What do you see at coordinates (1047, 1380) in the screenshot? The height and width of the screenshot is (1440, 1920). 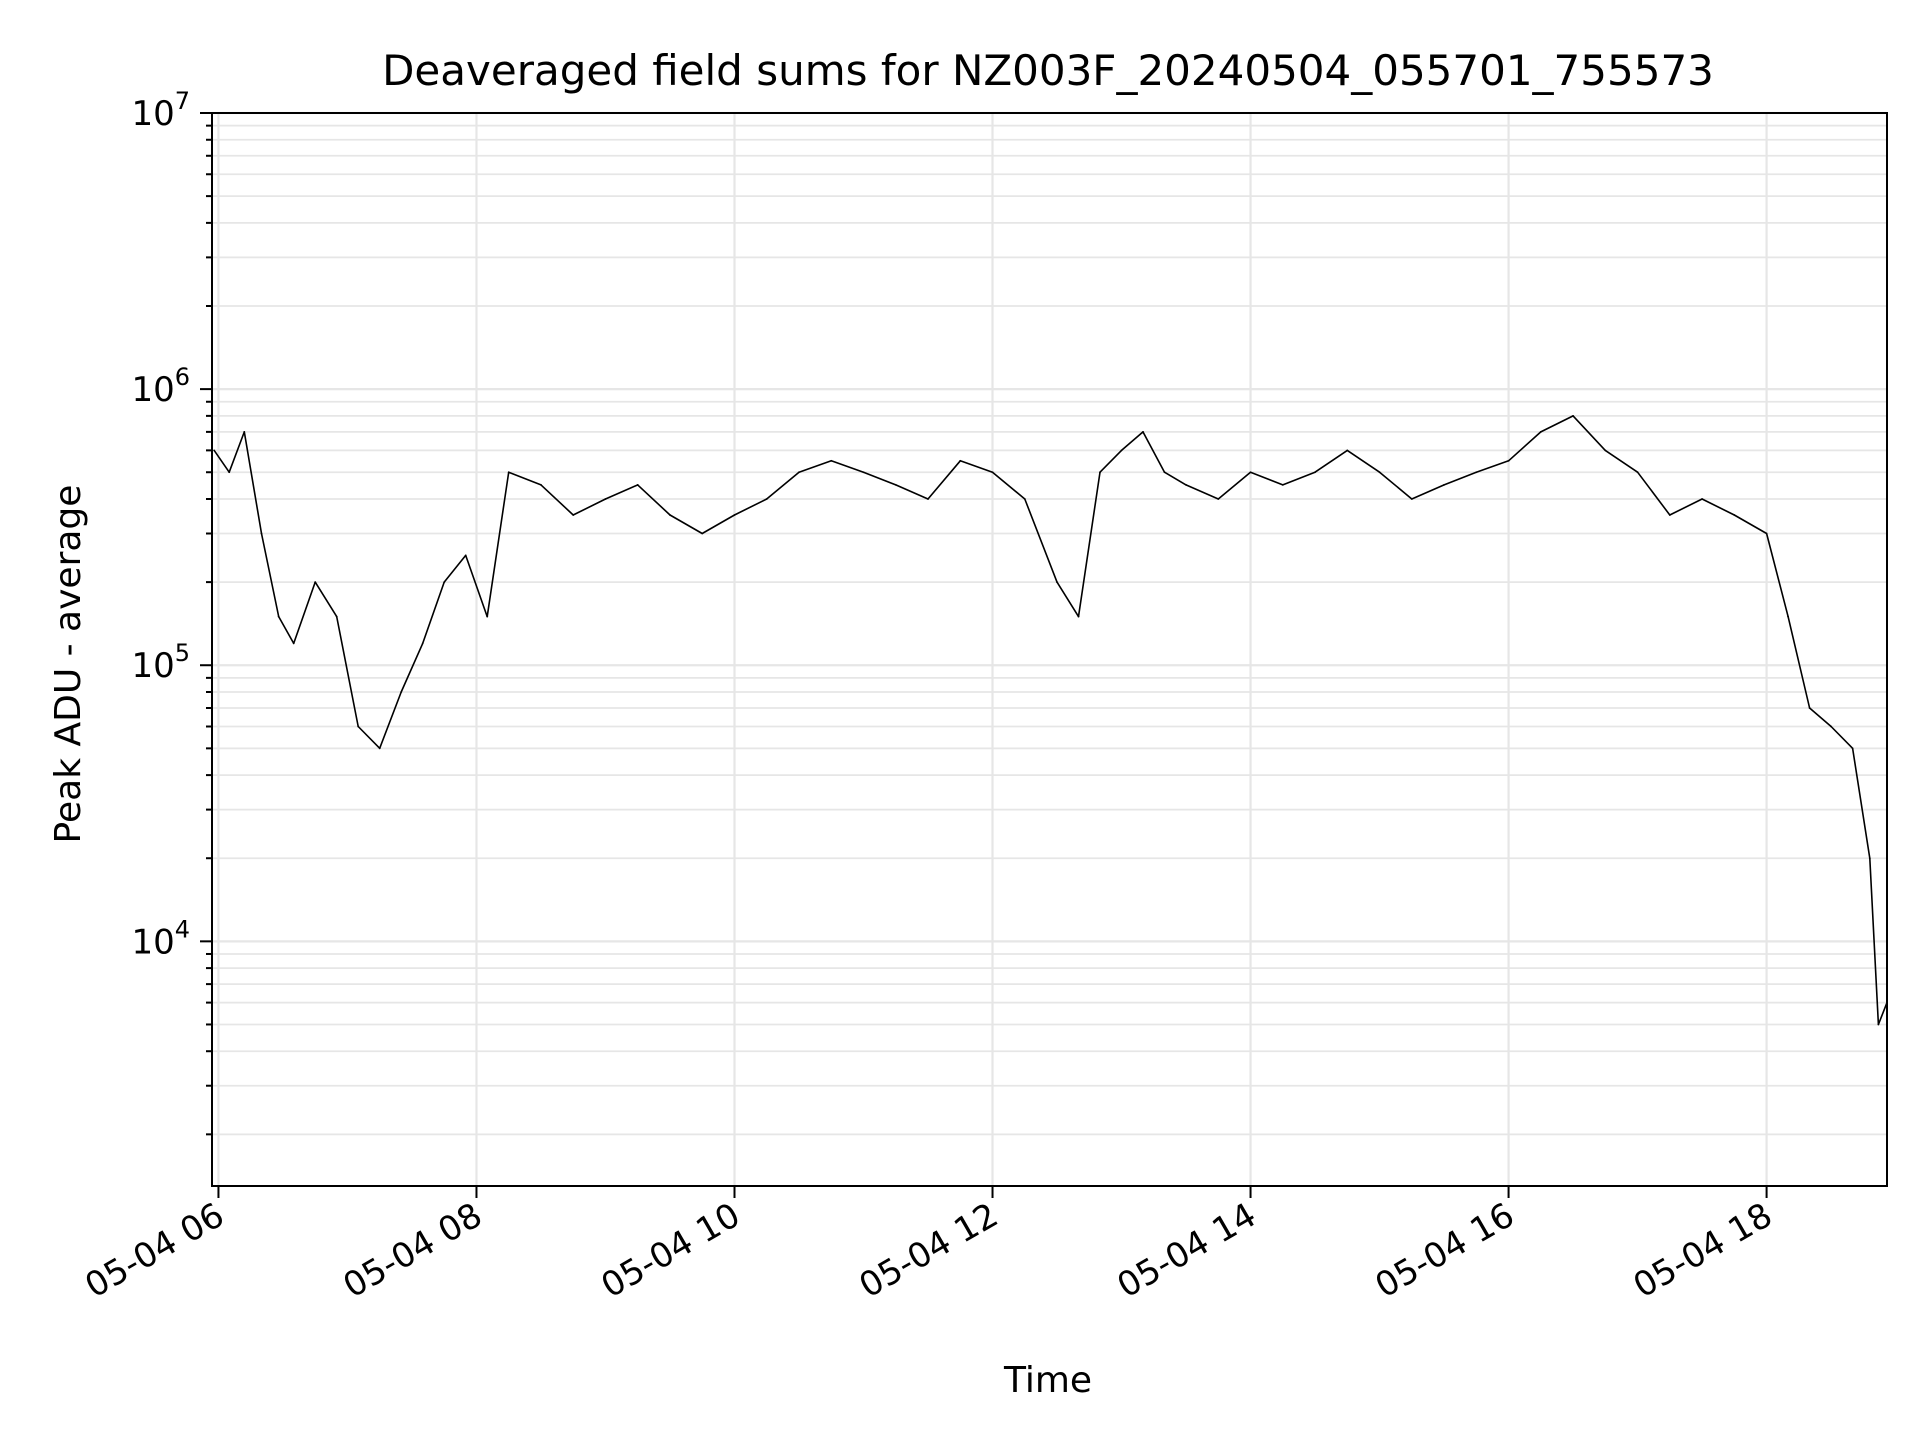 I see `x-axis-label: Time` at bounding box center [1047, 1380].